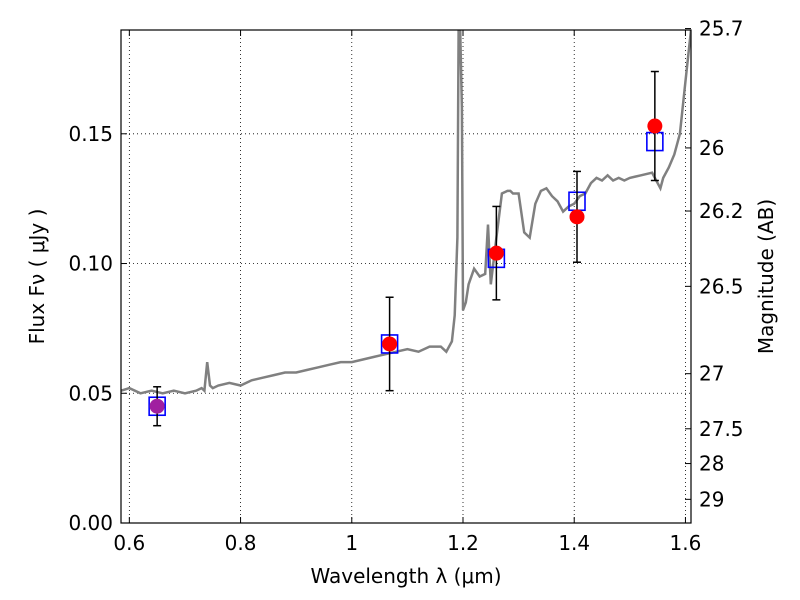  Describe the element at coordinates (711, 464) in the screenshot. I see `right-tick-label: 28` at that location.